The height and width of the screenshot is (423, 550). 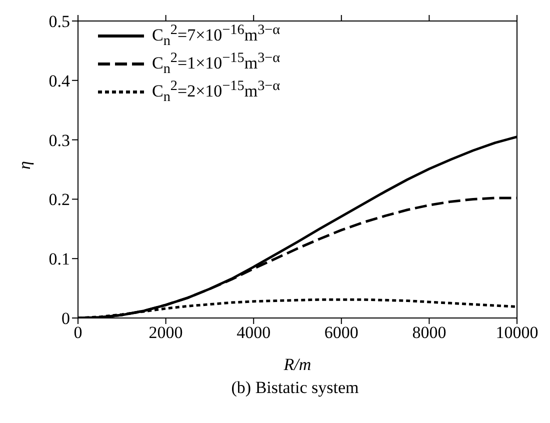 I want to click on y-tick-label: 0, so click(x=66, y=318).